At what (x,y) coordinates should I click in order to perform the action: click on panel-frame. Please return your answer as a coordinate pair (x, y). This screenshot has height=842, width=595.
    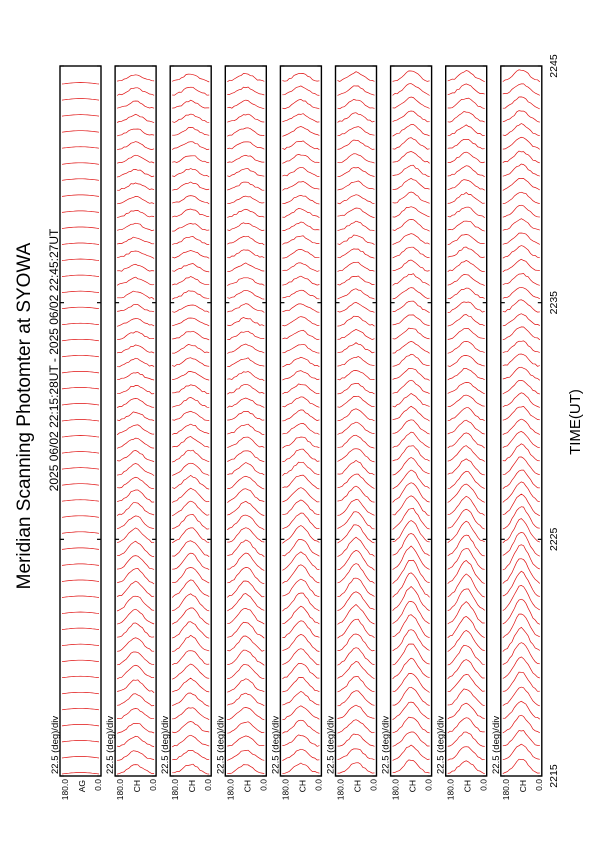
    Looking at the image, I should click on (356, 421).